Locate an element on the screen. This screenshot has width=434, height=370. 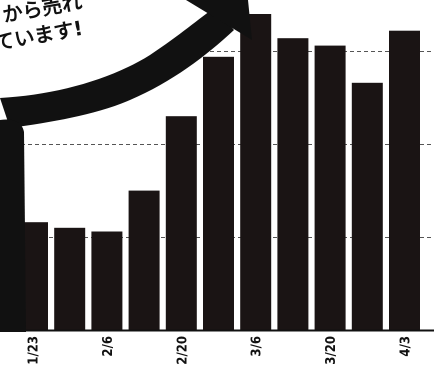
tick-label-2-6: 2/6 is located at coordinates (108, 346).